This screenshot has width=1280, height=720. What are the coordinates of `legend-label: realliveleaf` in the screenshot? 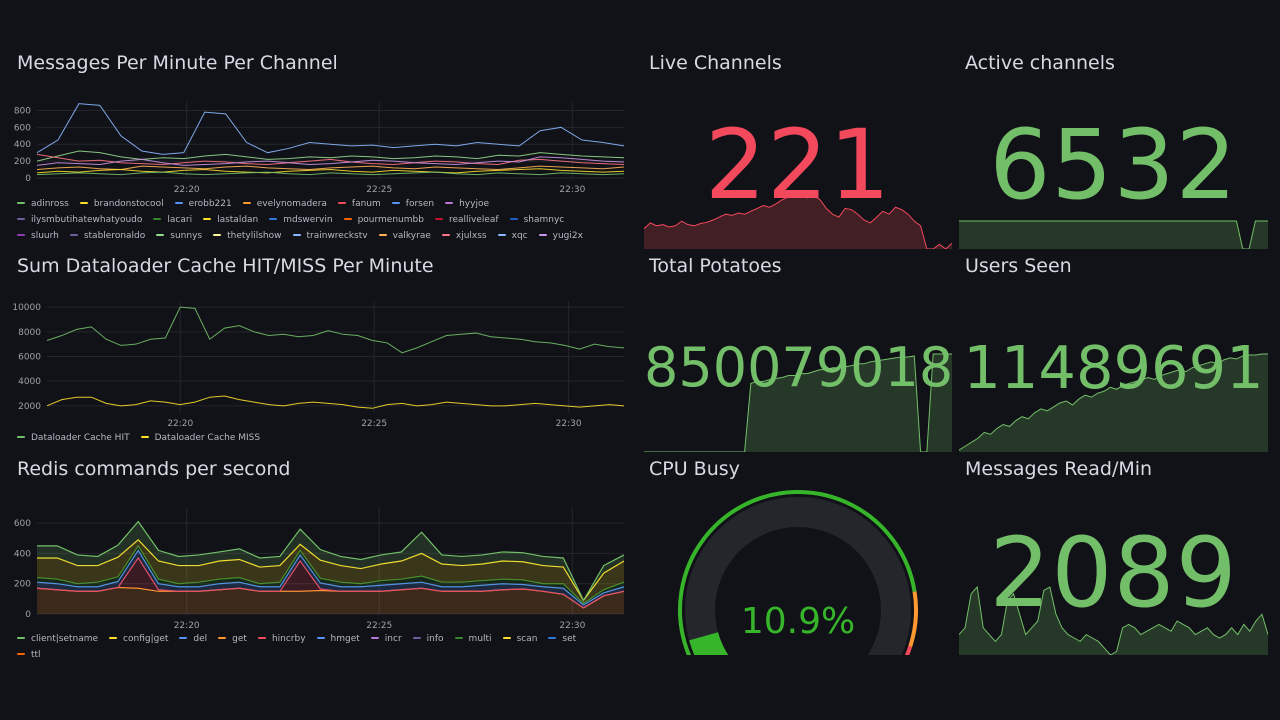 It's located at (473, 220).